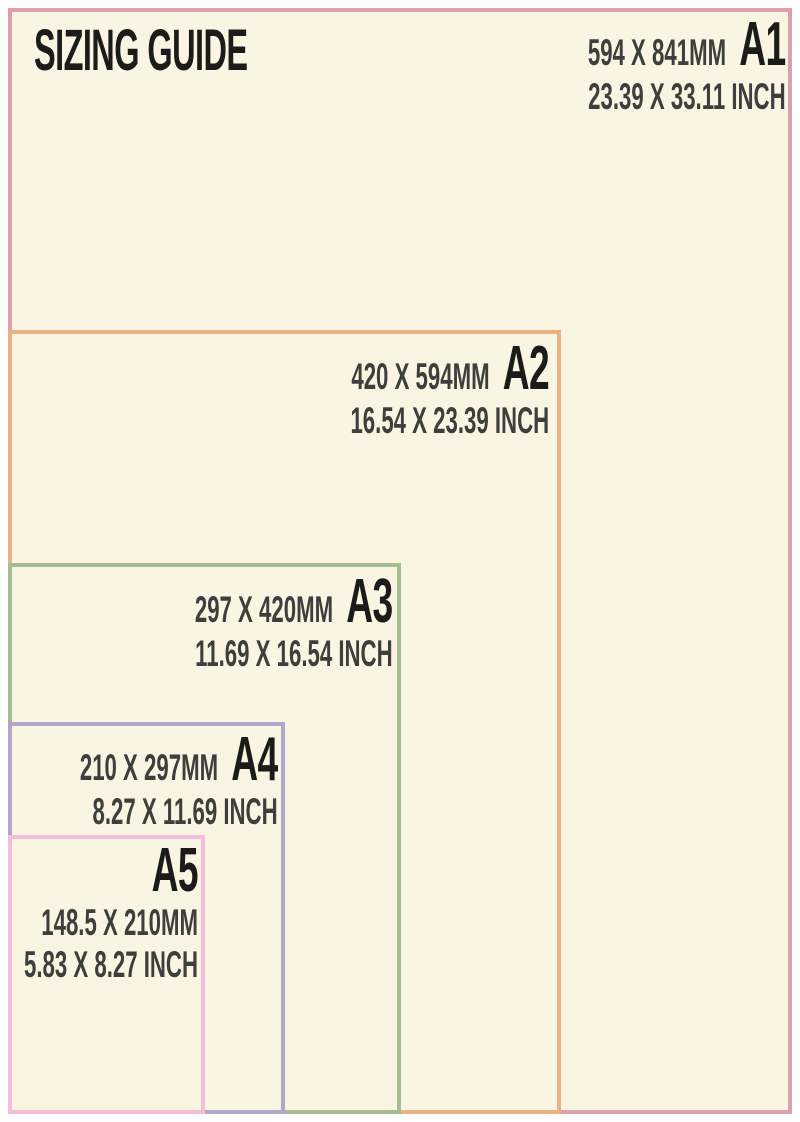  What do you see at coordinates (294, 653) in the screenshot?
I see `dimensions-inch-a3: 11.69 X 16.54 INCH` at bounding box center [294, 653].